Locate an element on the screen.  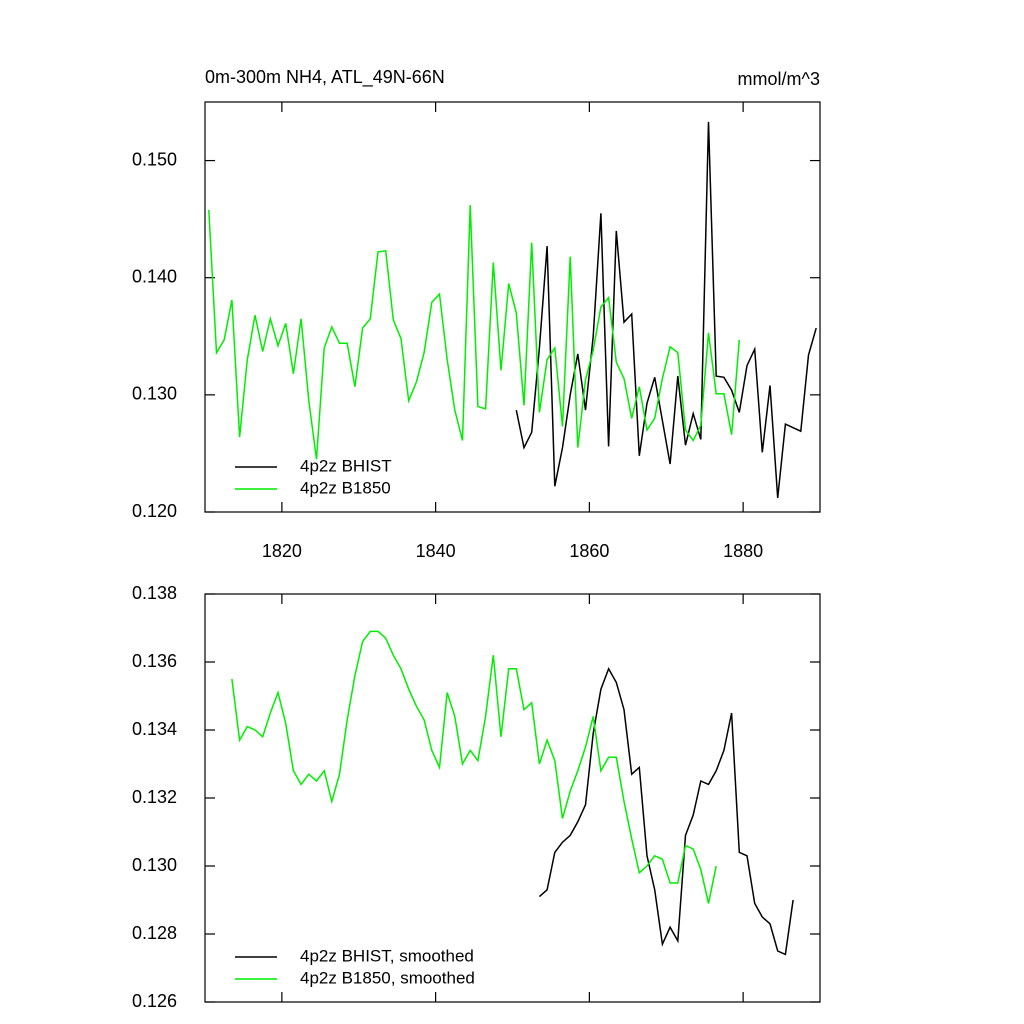
x-tick-label: 1880 is located at coordinates (743, 551).